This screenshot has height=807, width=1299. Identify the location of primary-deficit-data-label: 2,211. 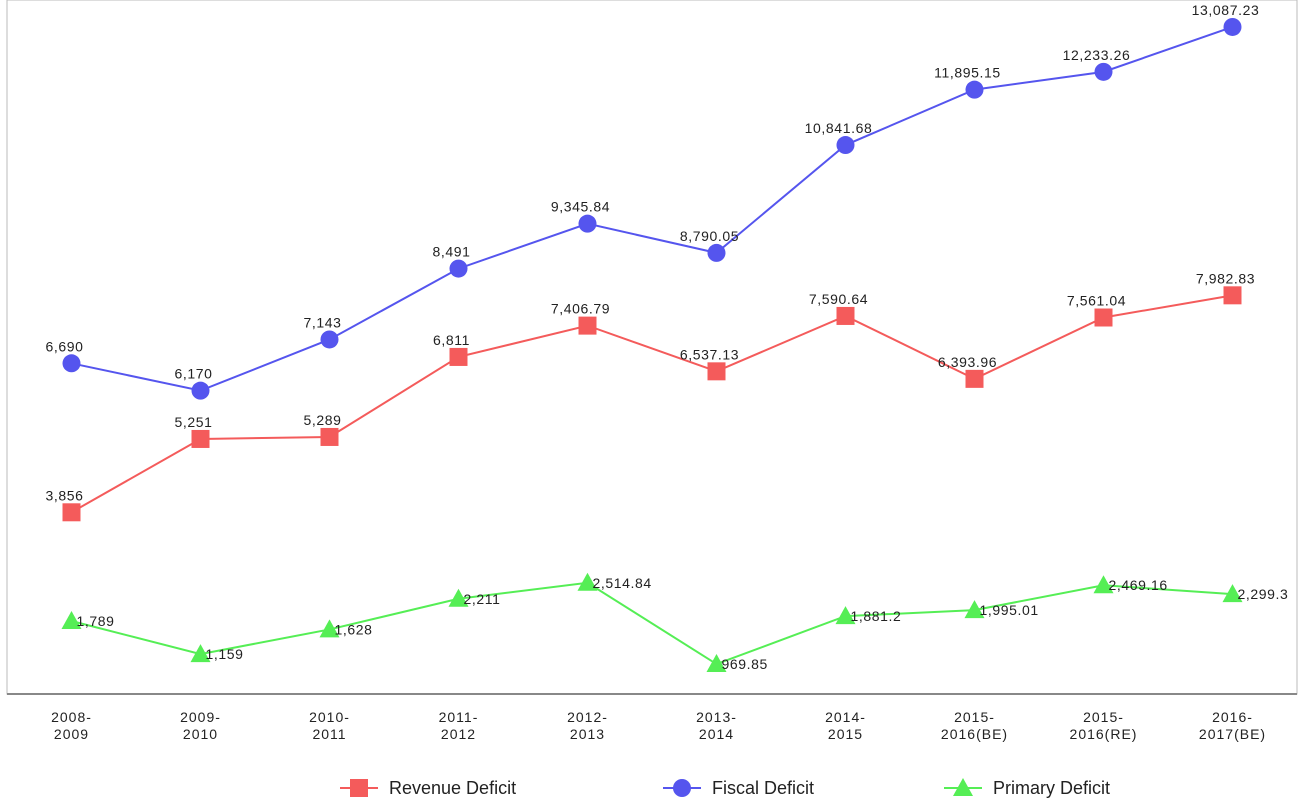
(482, 599).